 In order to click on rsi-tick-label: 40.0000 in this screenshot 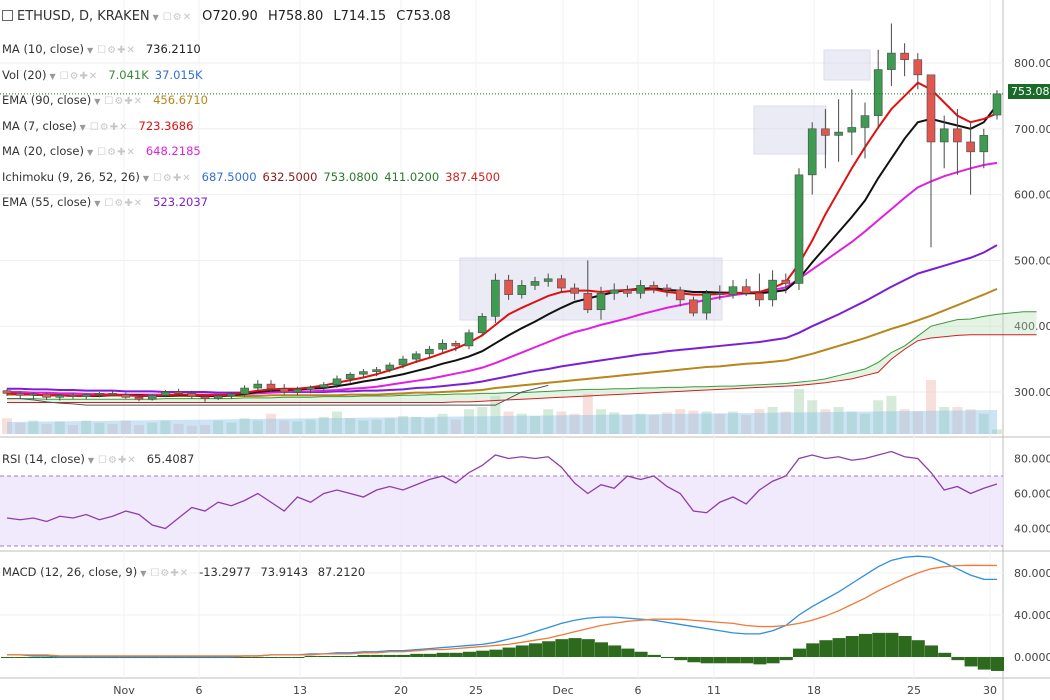, I will do `click(1032, 529)`.